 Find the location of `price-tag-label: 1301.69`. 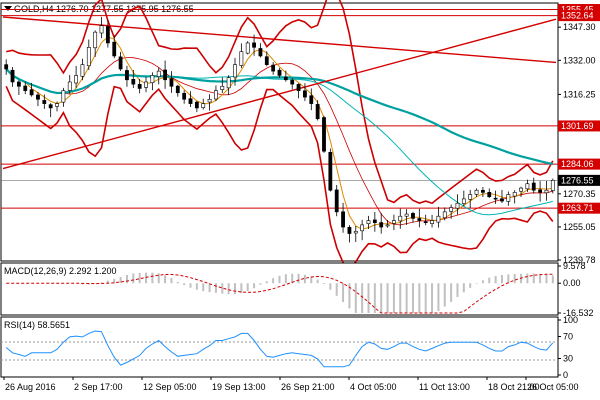

price-tag-label: 1301.69 is located at coordinates (577, 126).